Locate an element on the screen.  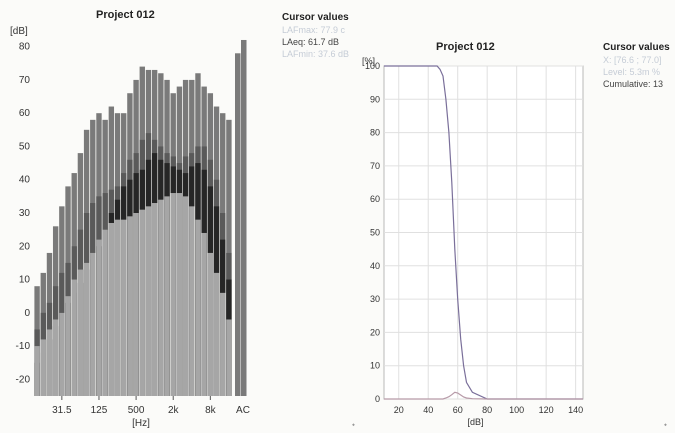
cursor-line-laeq: LAeq: 61.7 dB is located at coordinates (311, 42).